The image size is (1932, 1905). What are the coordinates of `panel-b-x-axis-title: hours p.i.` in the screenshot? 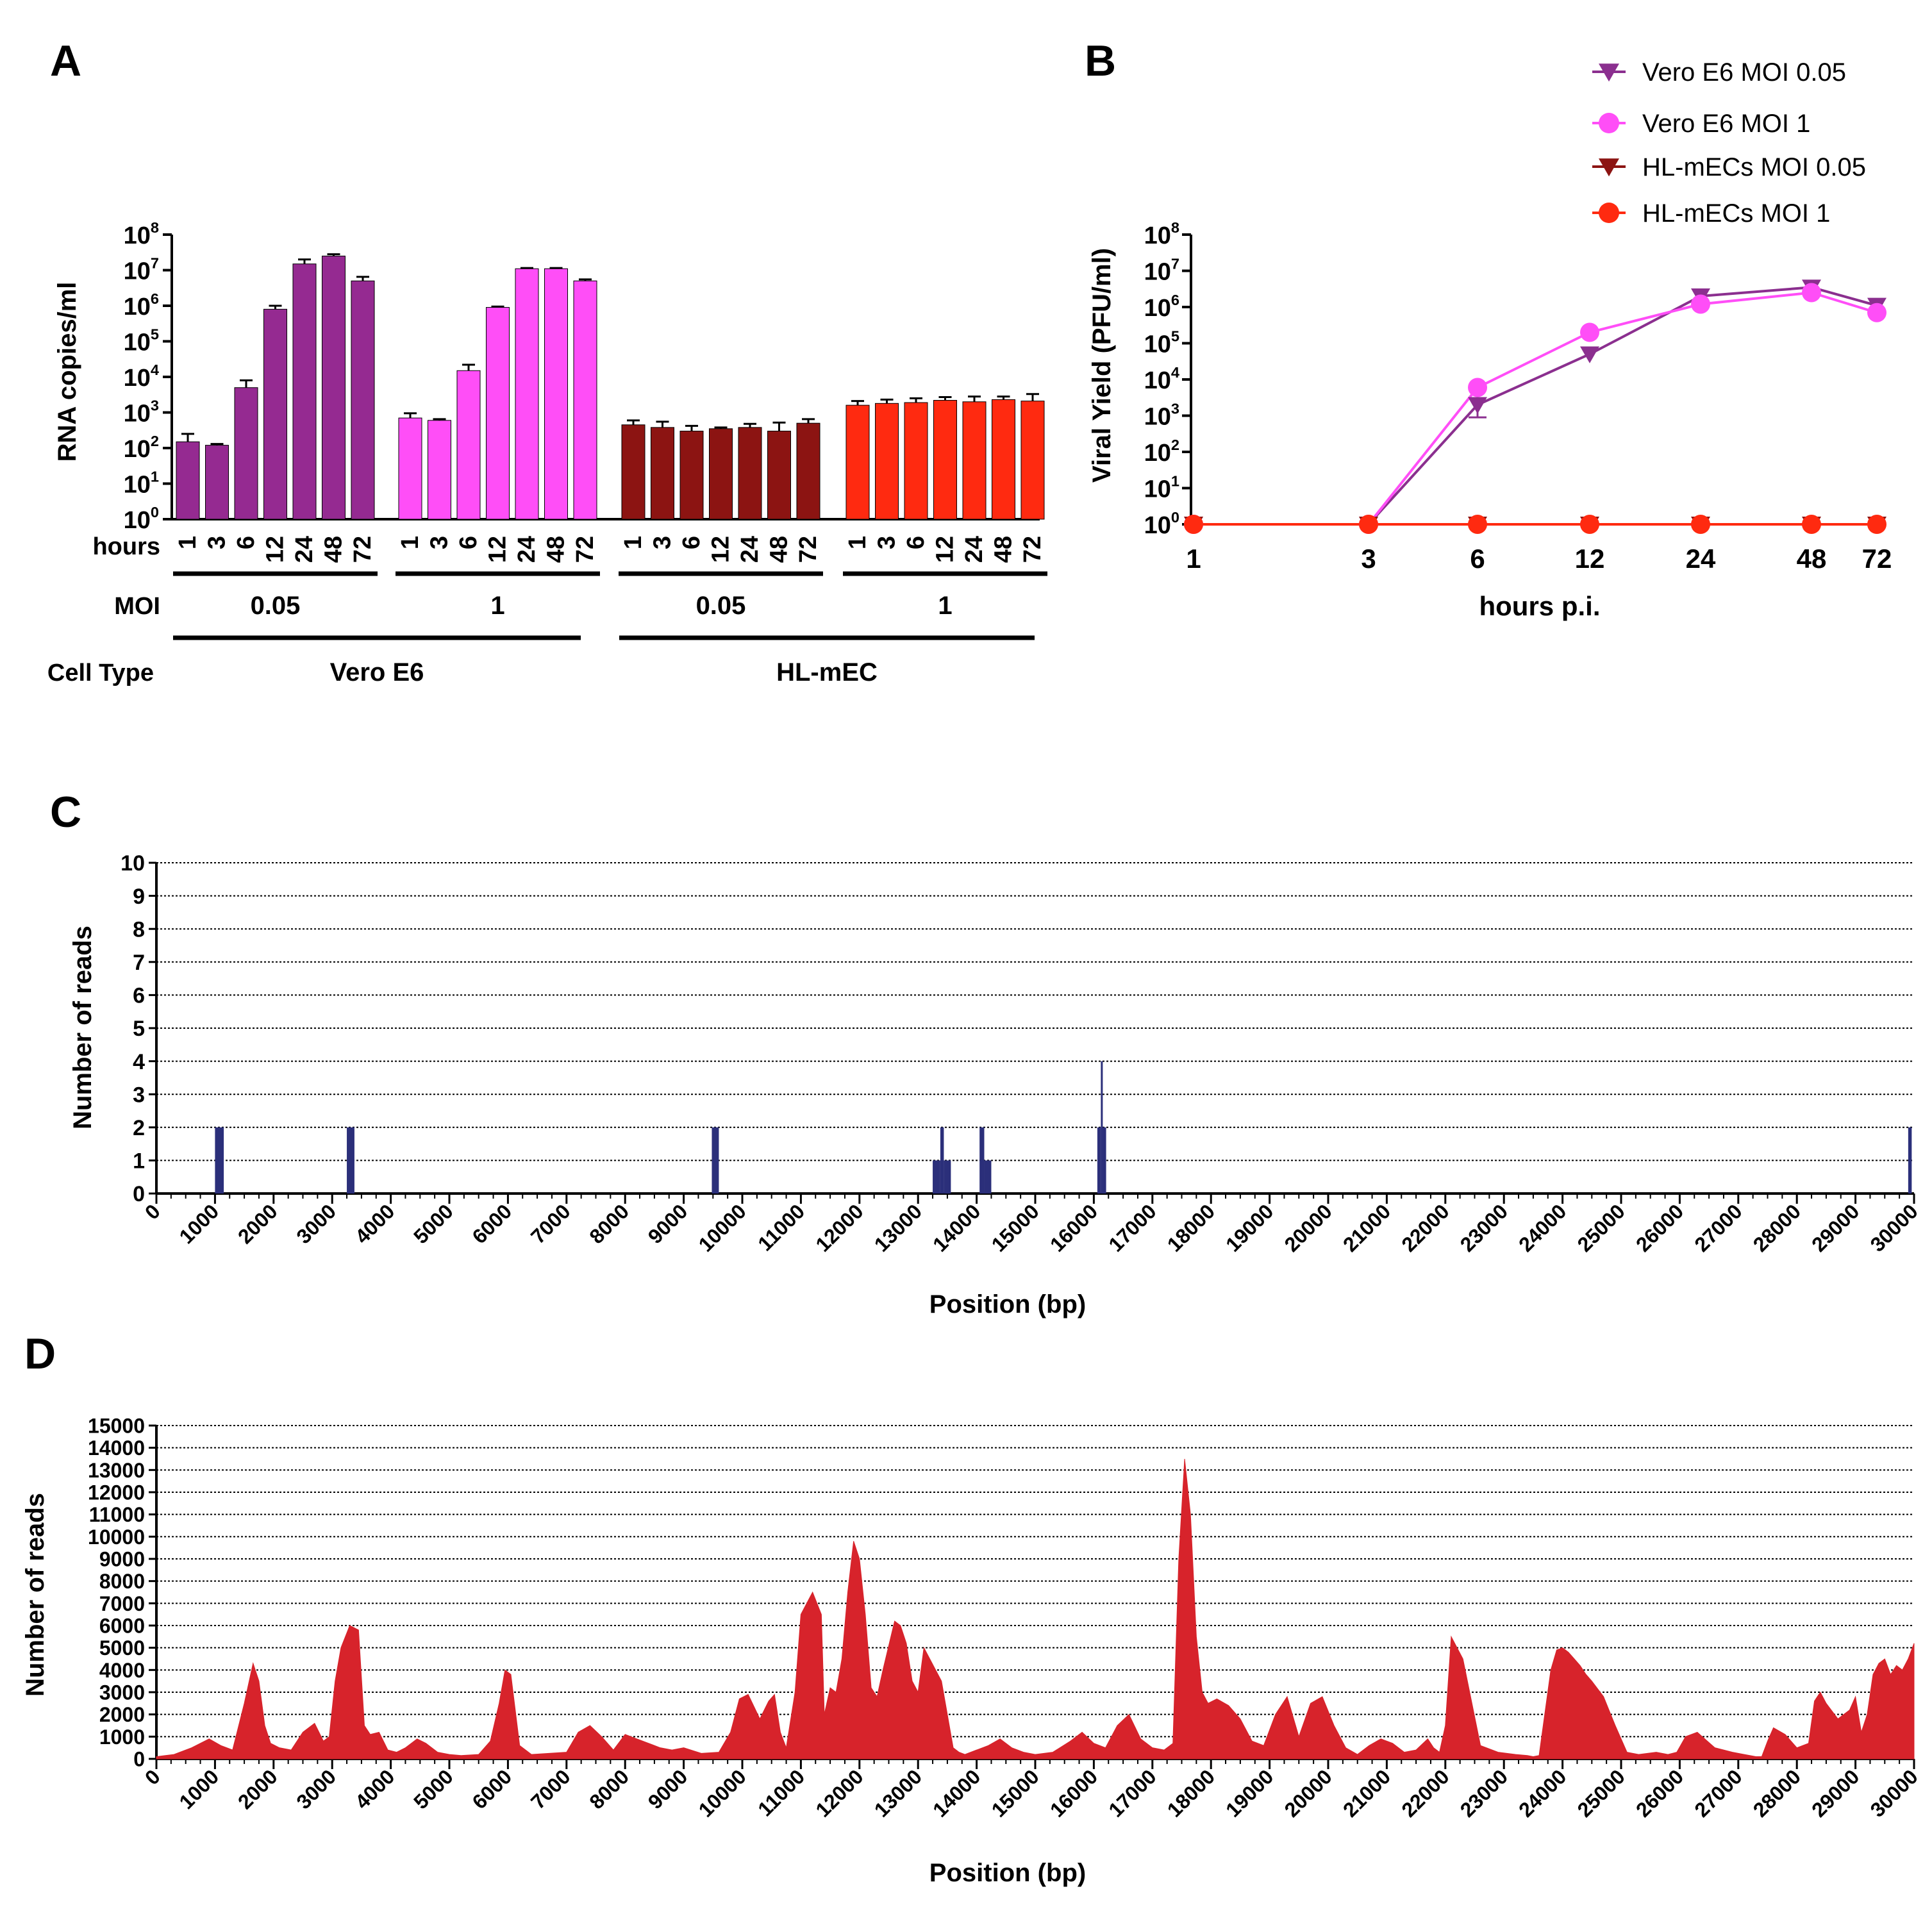 It's located at (1540, 606).